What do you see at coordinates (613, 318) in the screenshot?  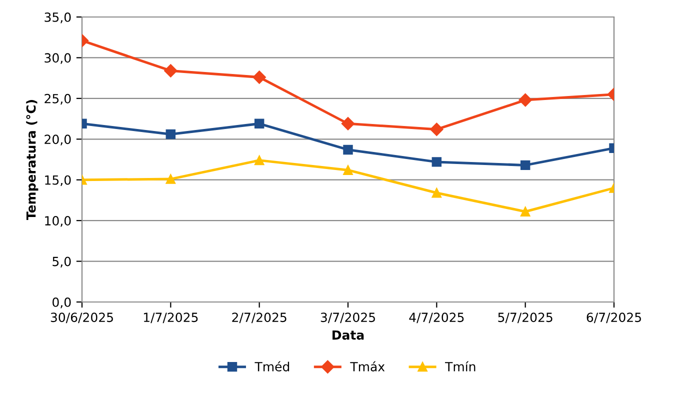 I see `x-tick-label: 6/7/2025` at bounding box center [613, 318].